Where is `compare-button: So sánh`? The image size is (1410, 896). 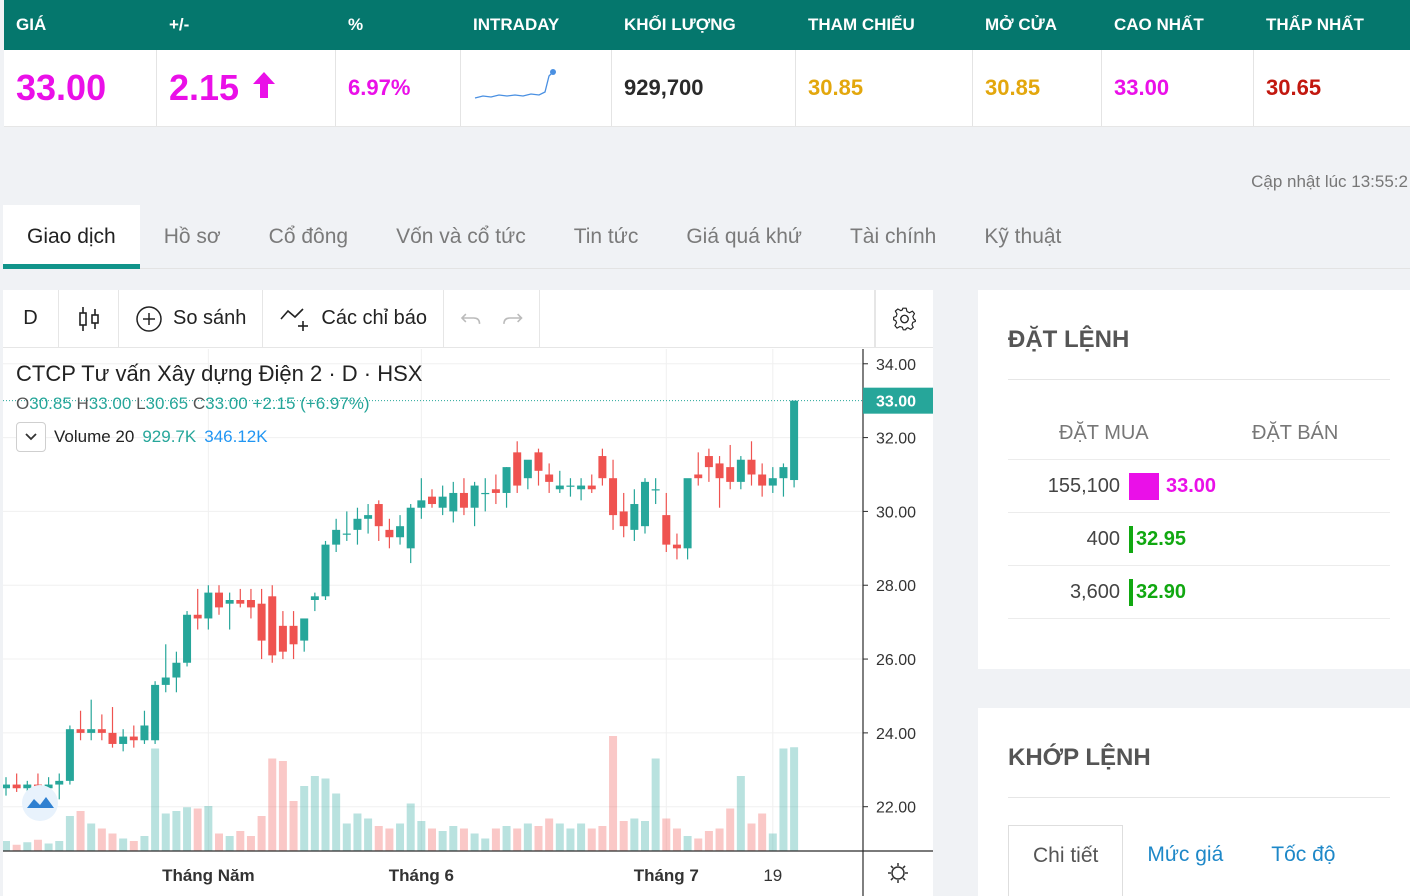 compare-button: So sánh is located at coordinates (191, 318).